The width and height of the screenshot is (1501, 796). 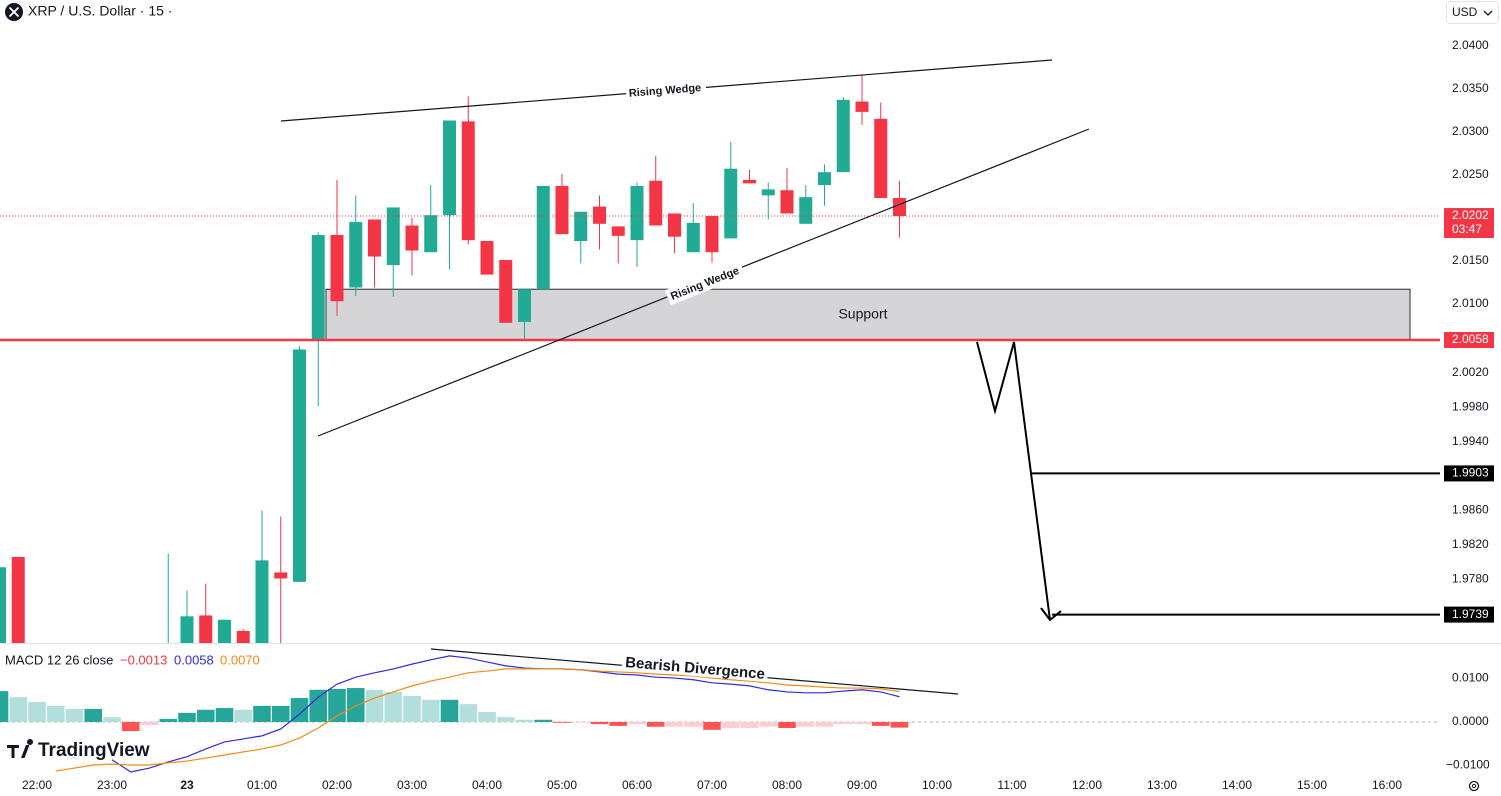 What do you see at coordinates (1465, 12) in the screenshot?
I see `currency-label: USD` at bounding box center [1465, 12].